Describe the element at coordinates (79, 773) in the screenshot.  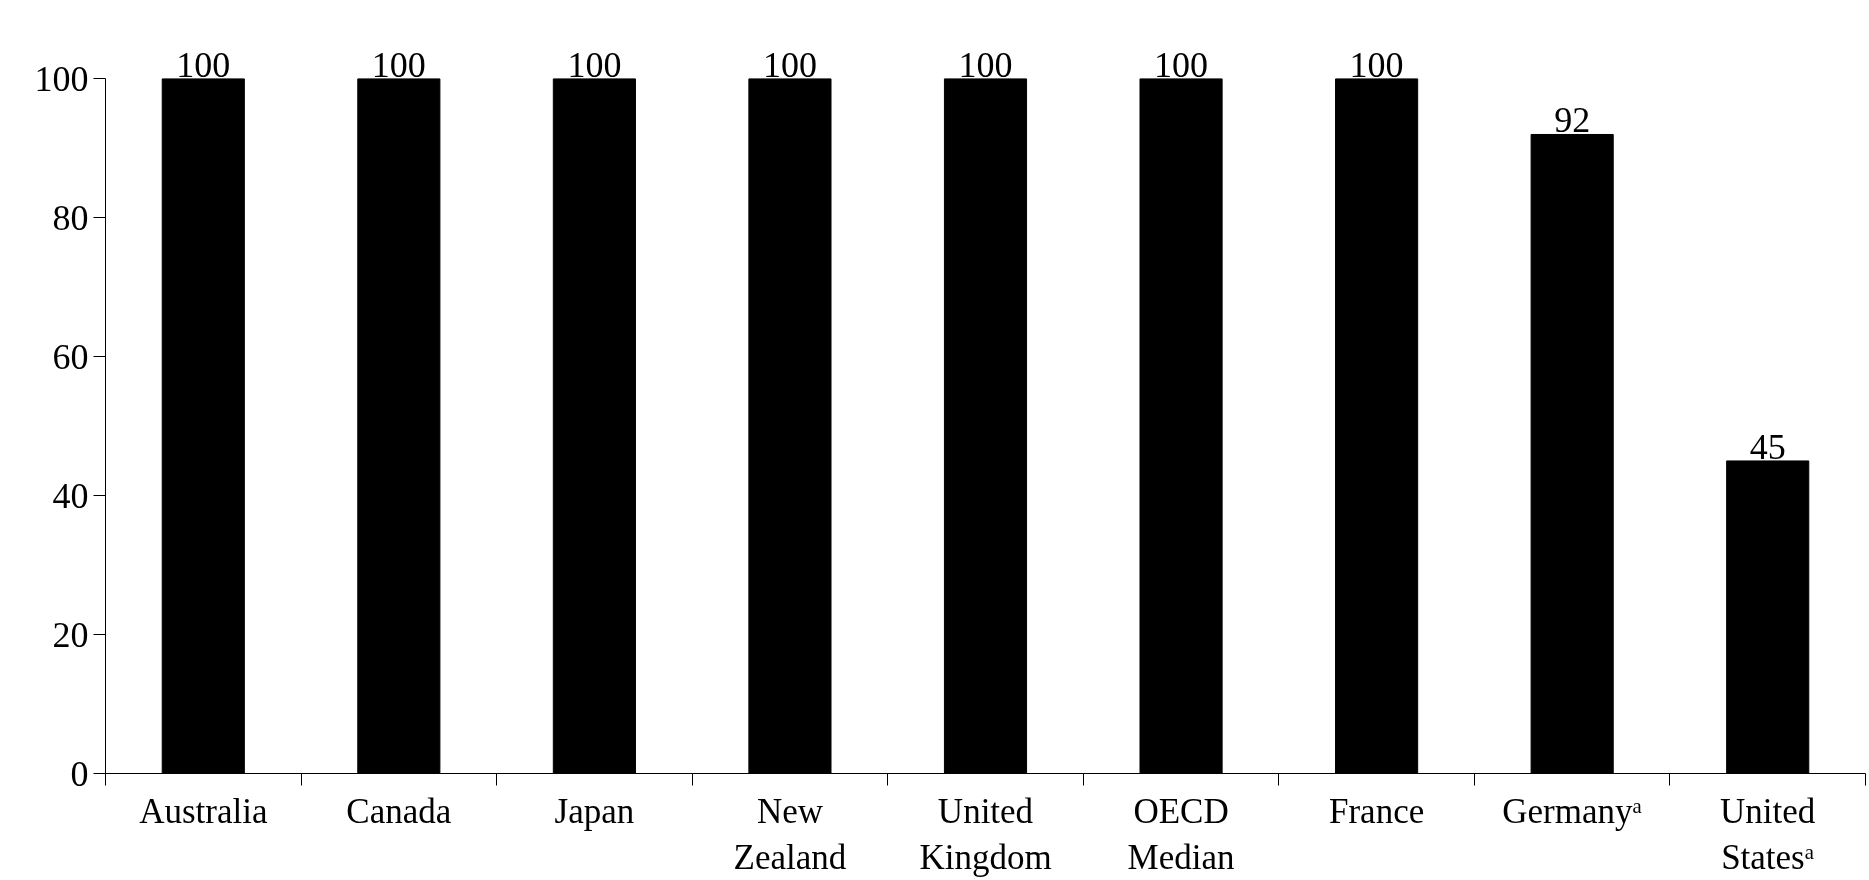
I see `y-tick-label: 0` at that location.